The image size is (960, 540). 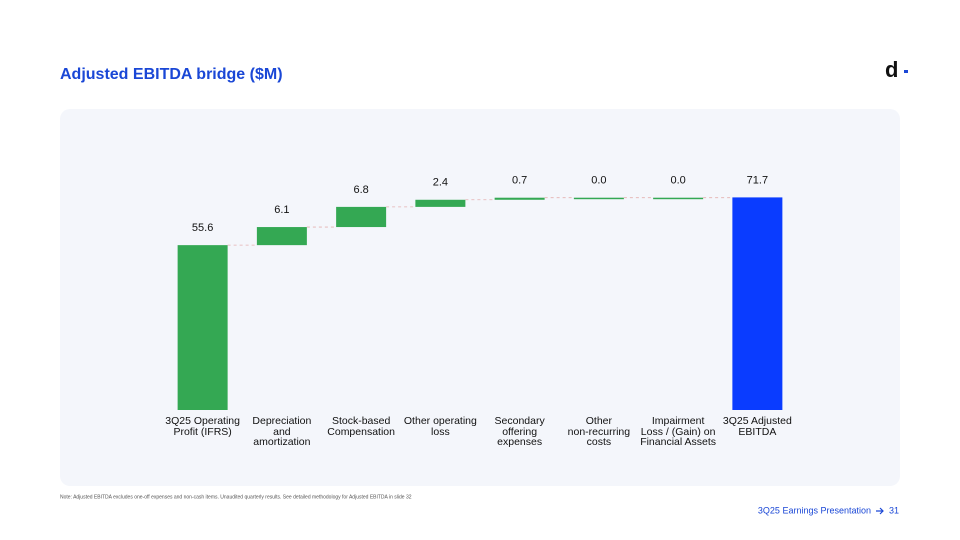 I want to click on x-tick-label: Secondary offering expenses, so click(x=519, y=431).